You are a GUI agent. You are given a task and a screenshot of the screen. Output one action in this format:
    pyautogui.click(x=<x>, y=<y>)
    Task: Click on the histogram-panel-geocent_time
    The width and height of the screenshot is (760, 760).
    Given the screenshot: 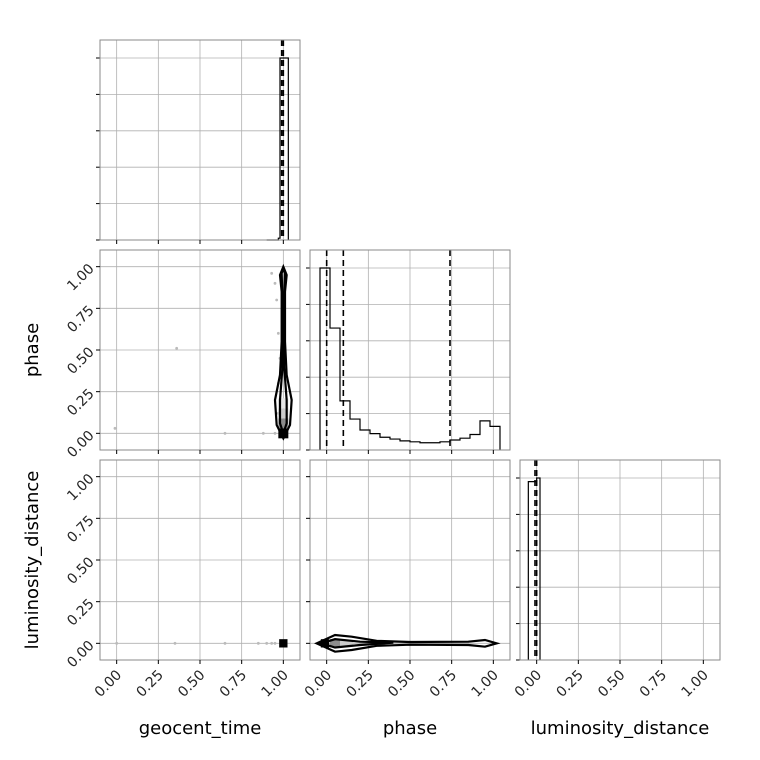 What is the action you would take?
    pyautogui.click(x=198, y=141)
    